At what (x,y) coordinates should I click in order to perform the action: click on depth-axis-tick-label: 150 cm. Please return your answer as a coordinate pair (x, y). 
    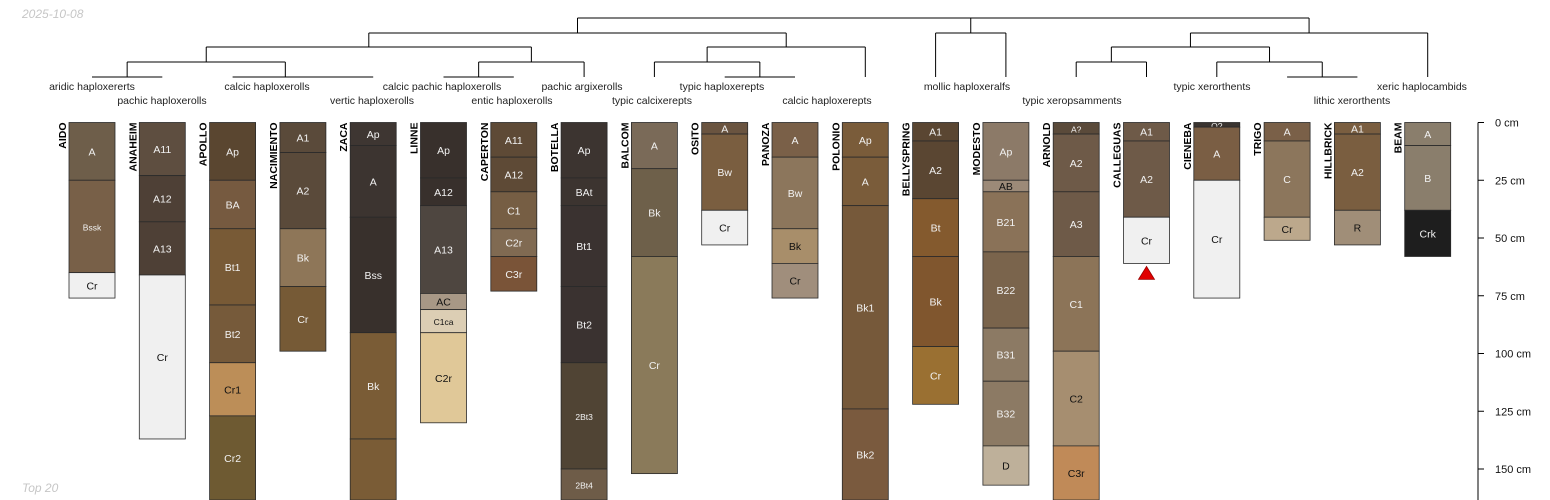
    Looking at the image, I should click on (1513, 470).